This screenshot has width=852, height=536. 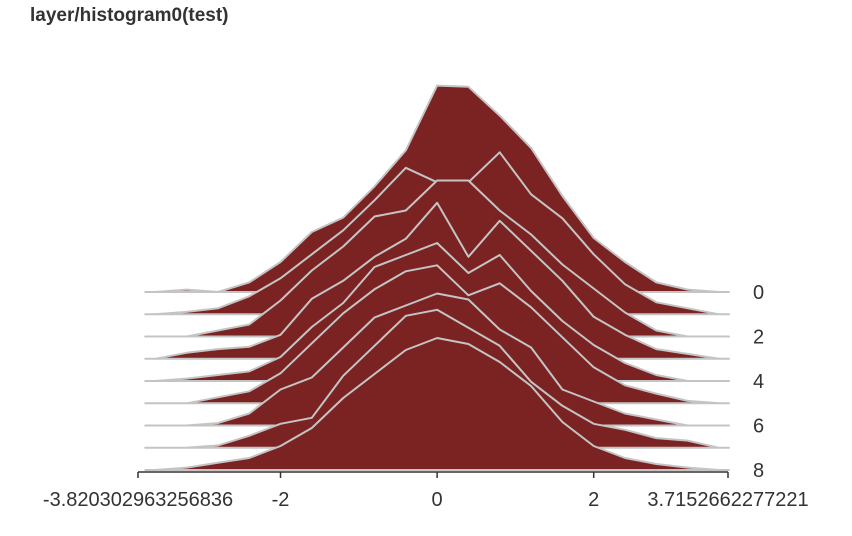 I want to click on x-tick-label: 3.7152662277221, so click(x=727, y=500).